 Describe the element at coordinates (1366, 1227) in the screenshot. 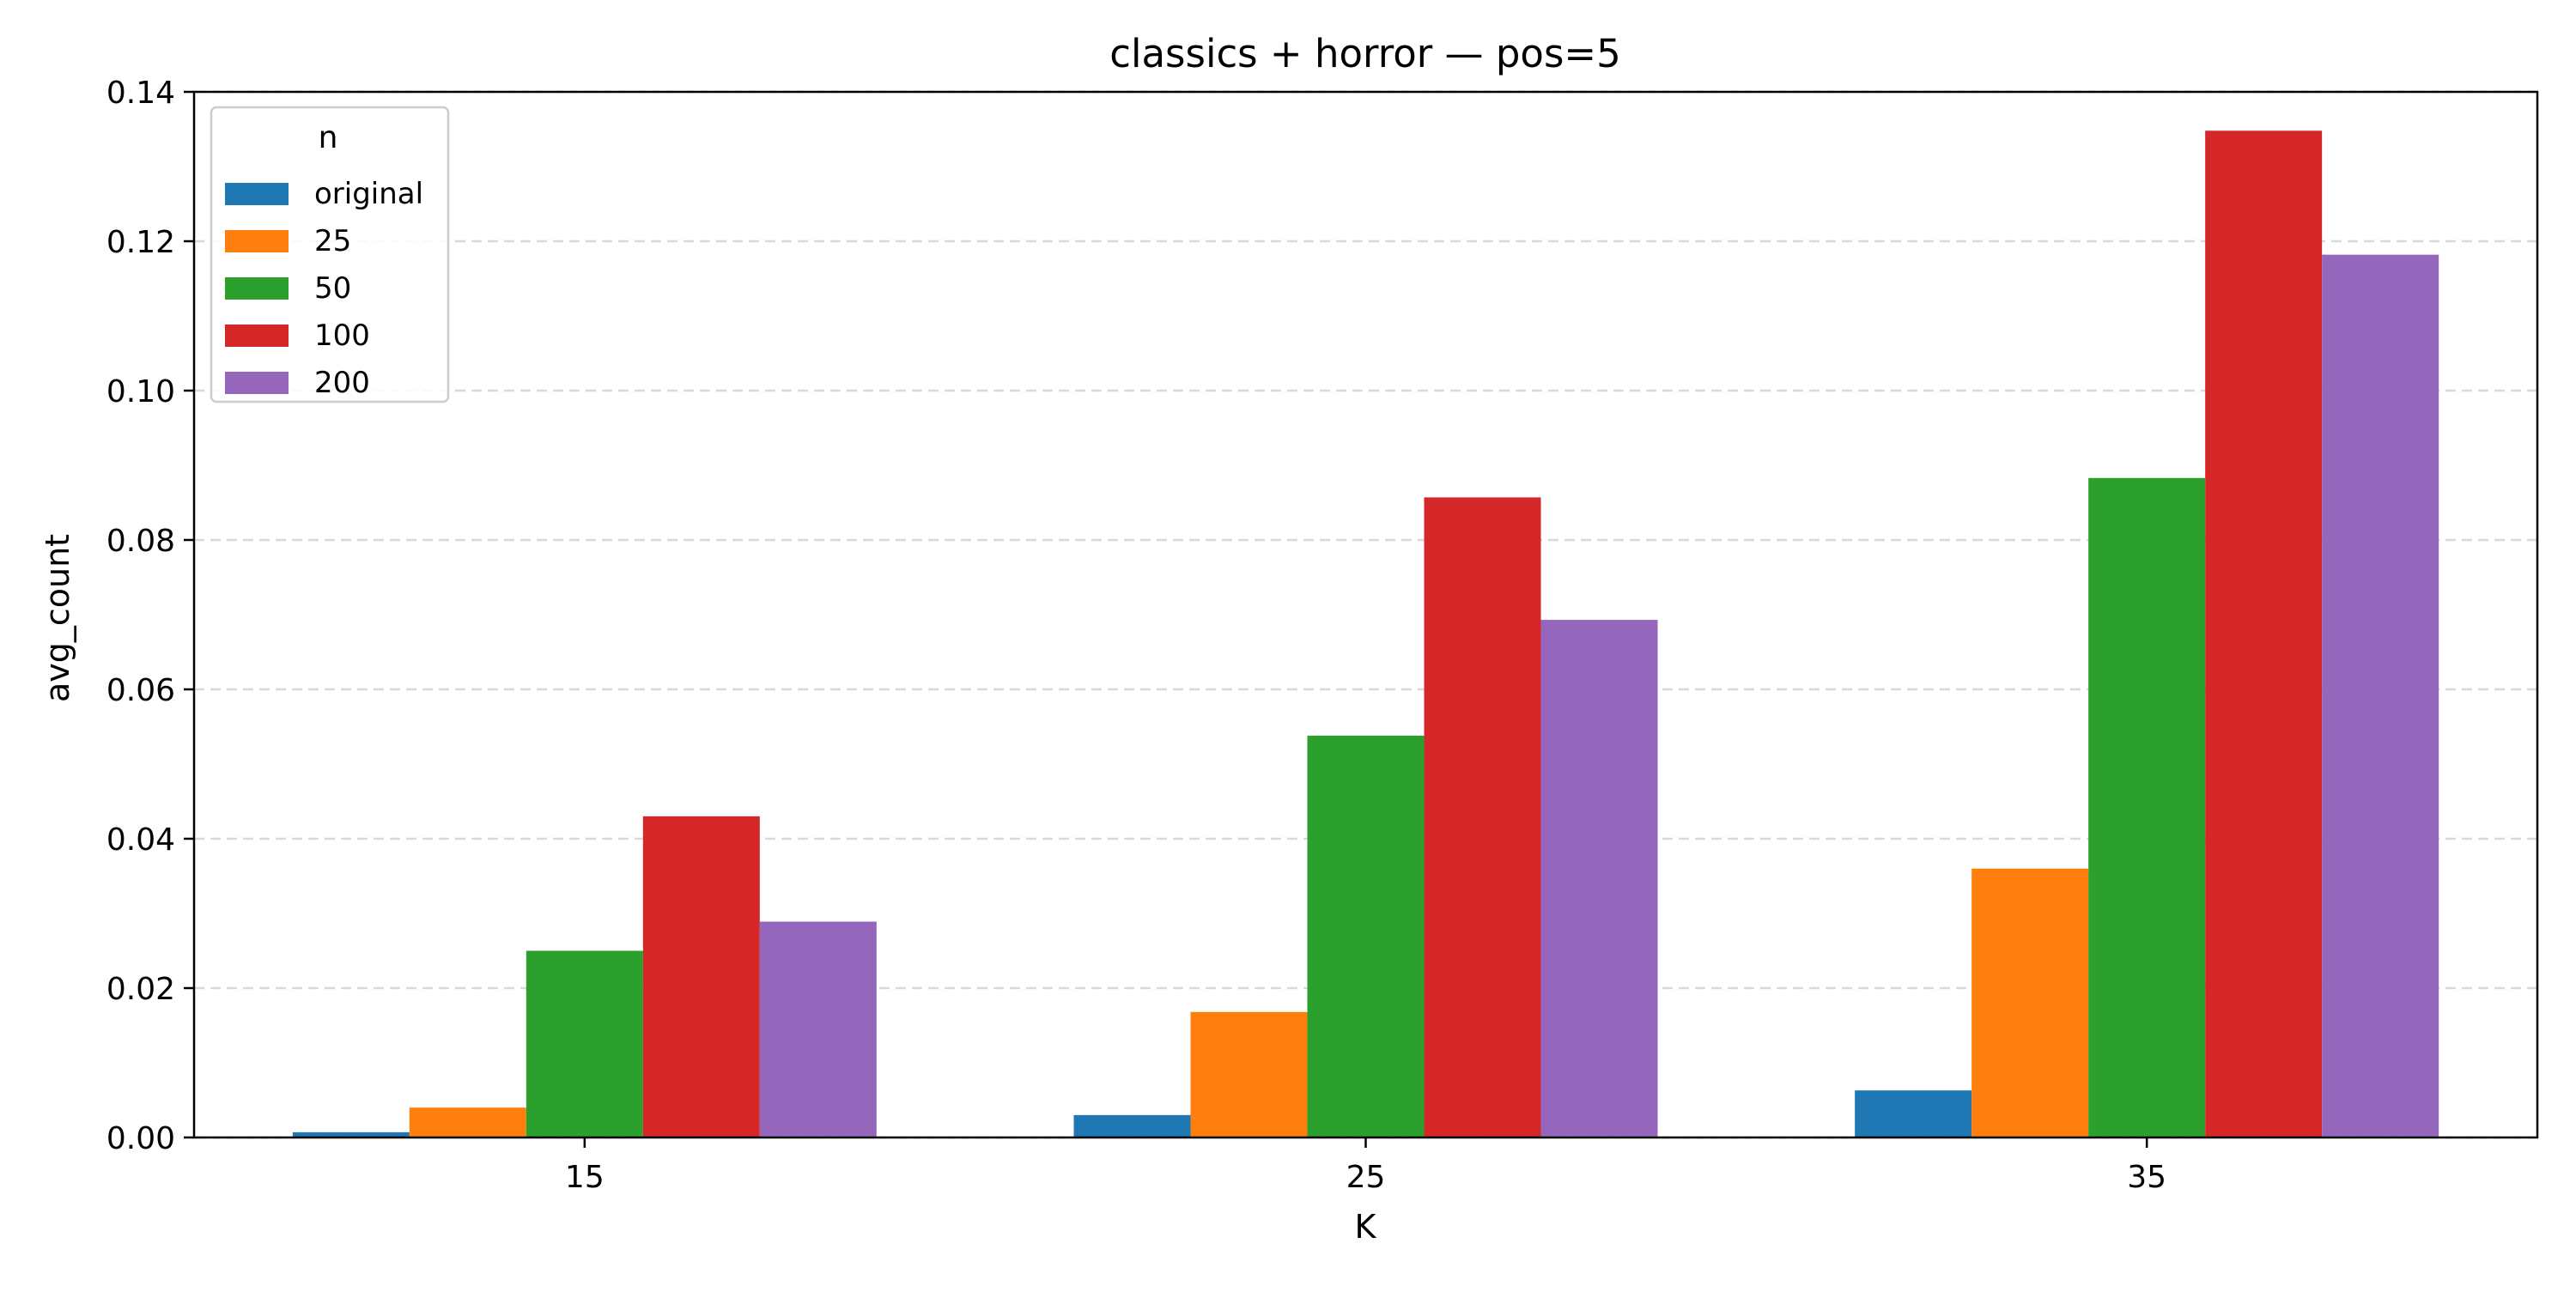

I see `x-axis-label: K` at that location.